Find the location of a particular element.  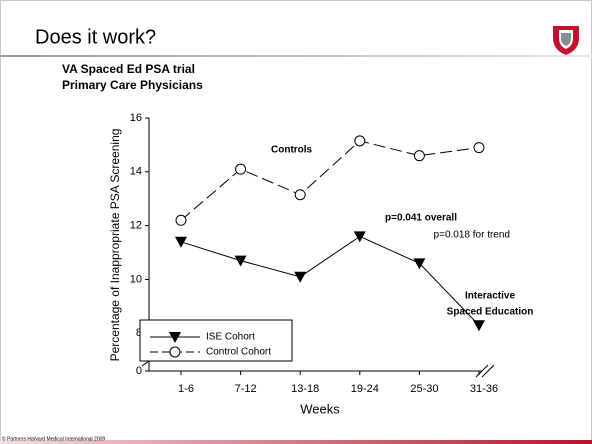

annotation: p=0.041 overall is located at coordinates (421, 218).